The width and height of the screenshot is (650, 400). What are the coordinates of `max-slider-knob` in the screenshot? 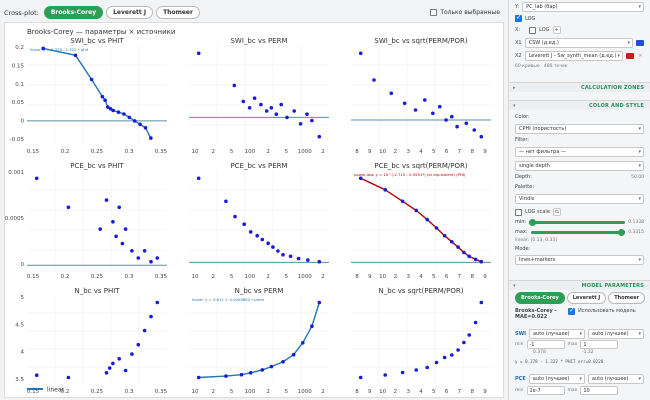 It's located at (622, 232).